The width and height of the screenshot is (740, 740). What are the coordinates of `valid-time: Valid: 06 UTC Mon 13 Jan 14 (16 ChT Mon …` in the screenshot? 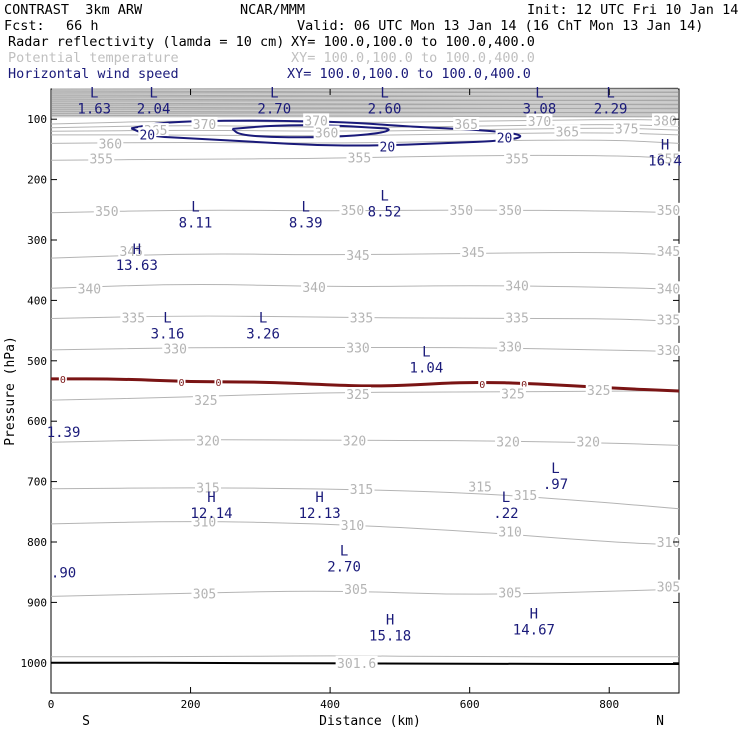 It's located at (500, 26).